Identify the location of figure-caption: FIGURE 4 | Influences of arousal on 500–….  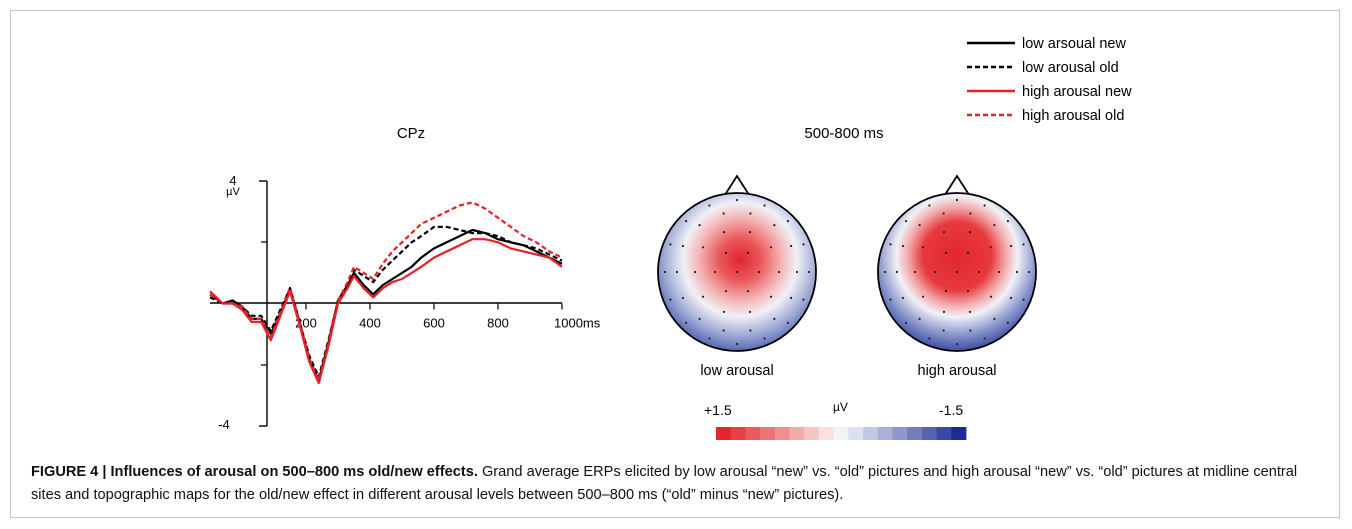
(681, 484).